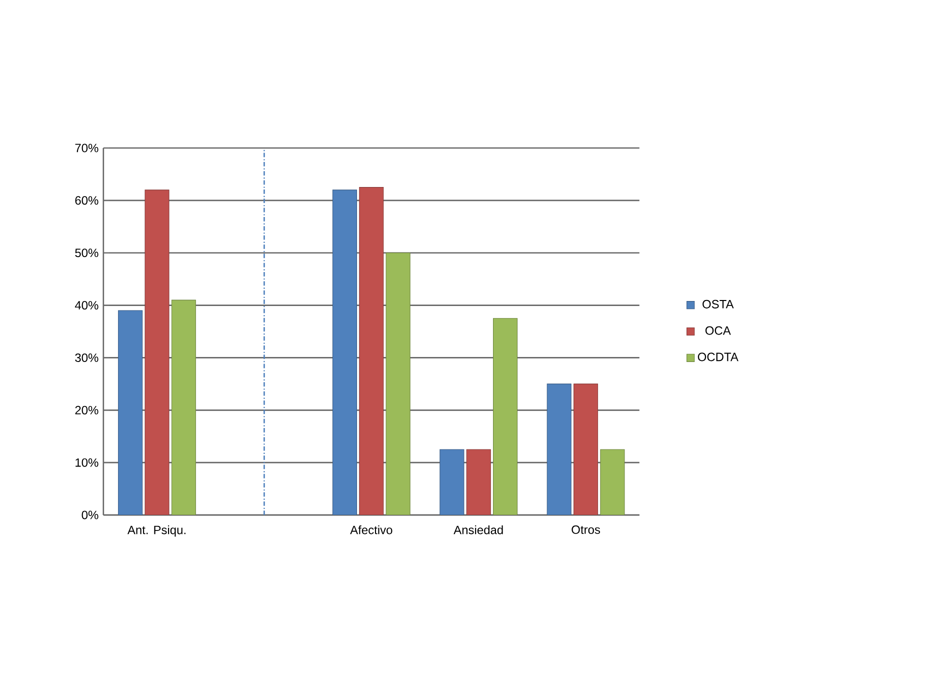 Image resolution: width=928 pixels, height=700 pixels. I want to click on y-tick-label: 0%, so click(90, 515).